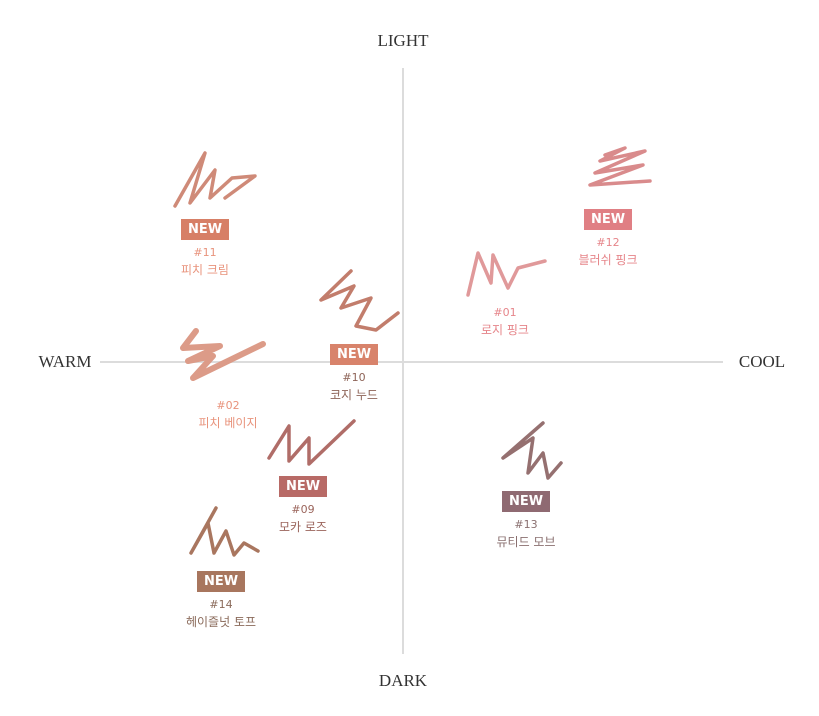 This screenshot has height=716, width=819. I want to click on axis-label-warm: WARM, so click(65, 361).